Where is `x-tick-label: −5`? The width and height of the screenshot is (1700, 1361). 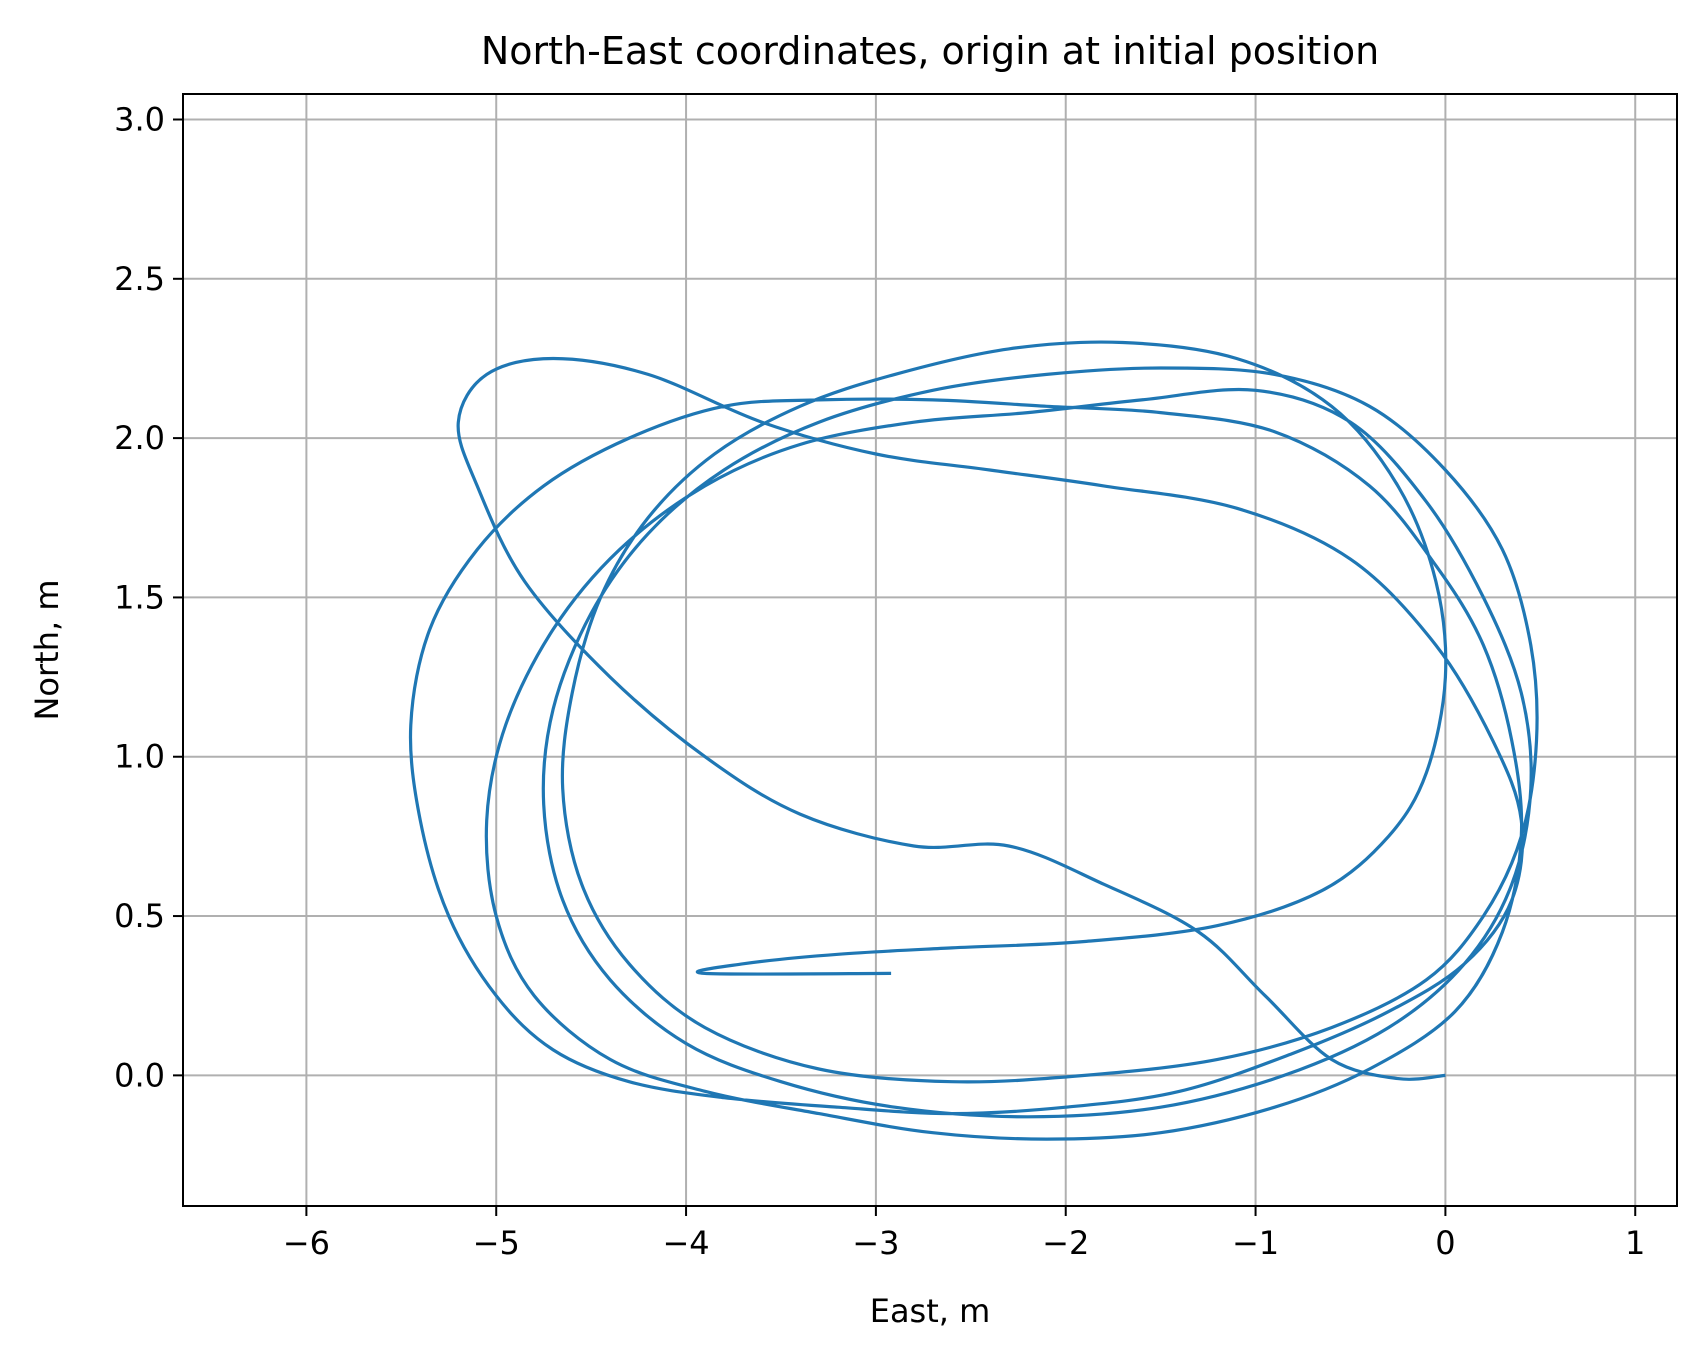 x-tick-label: −5 is located at coordinates (496, 1243).